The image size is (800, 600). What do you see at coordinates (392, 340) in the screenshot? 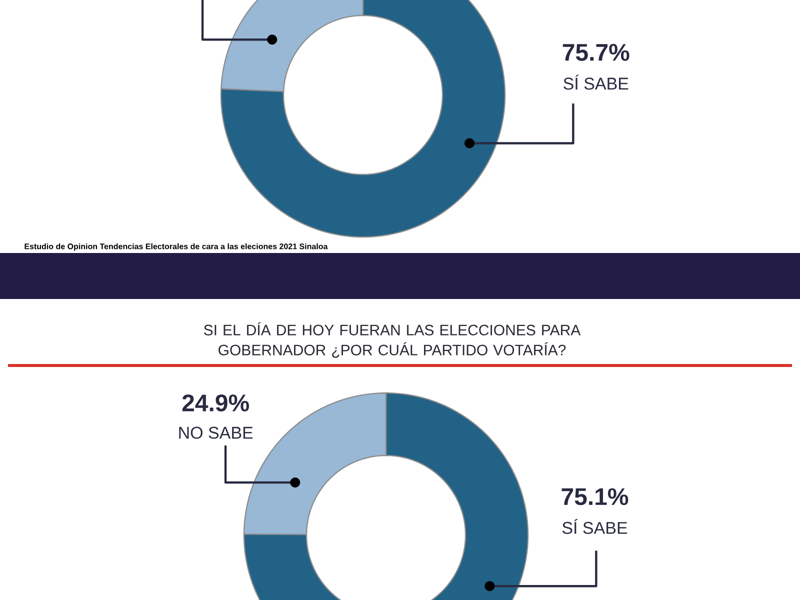
I see `chart-title: SI EL DÍA DE HOY FUERAN LAS ELECCIONES PARA GOBERNADOR ¿POR CUÁL PARTIDO VOTARÍA?` at bounding box center [392, 340].